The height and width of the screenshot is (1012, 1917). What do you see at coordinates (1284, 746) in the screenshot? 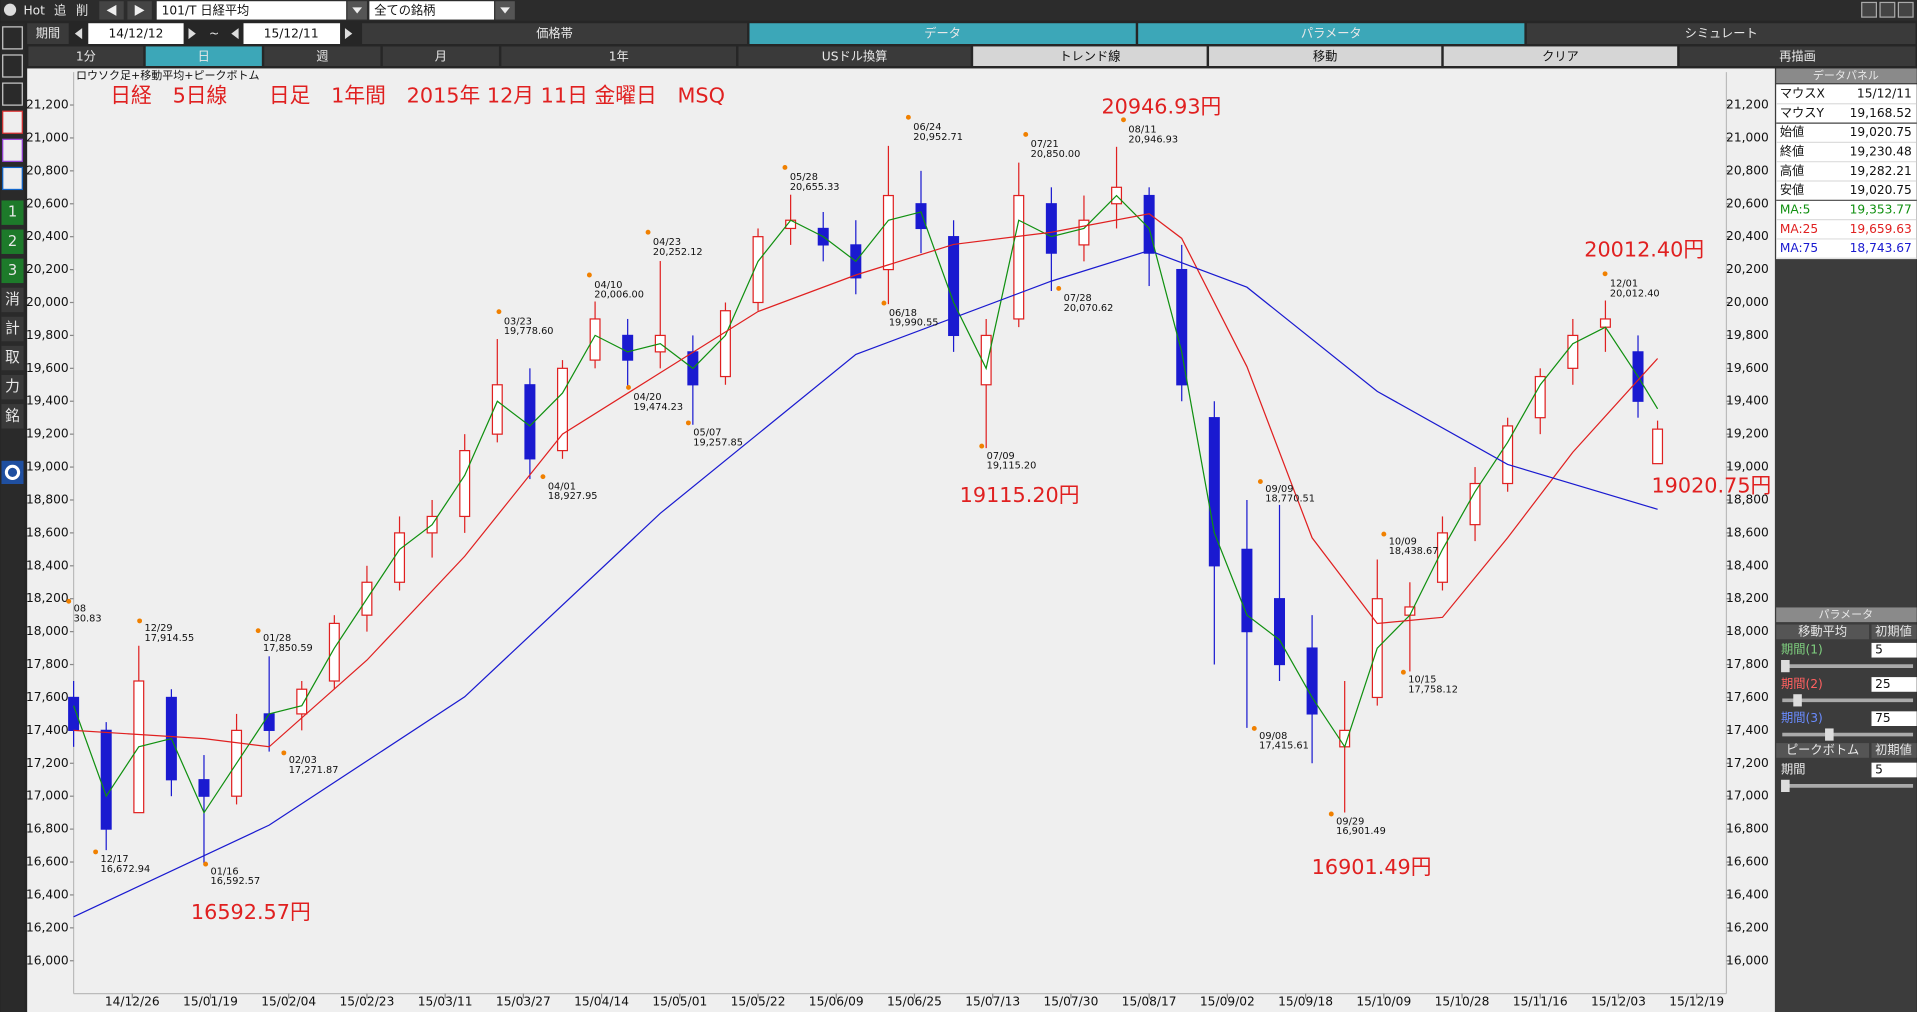
I see `peak-price: 17,415.61` at bounding box center [1284, 746].